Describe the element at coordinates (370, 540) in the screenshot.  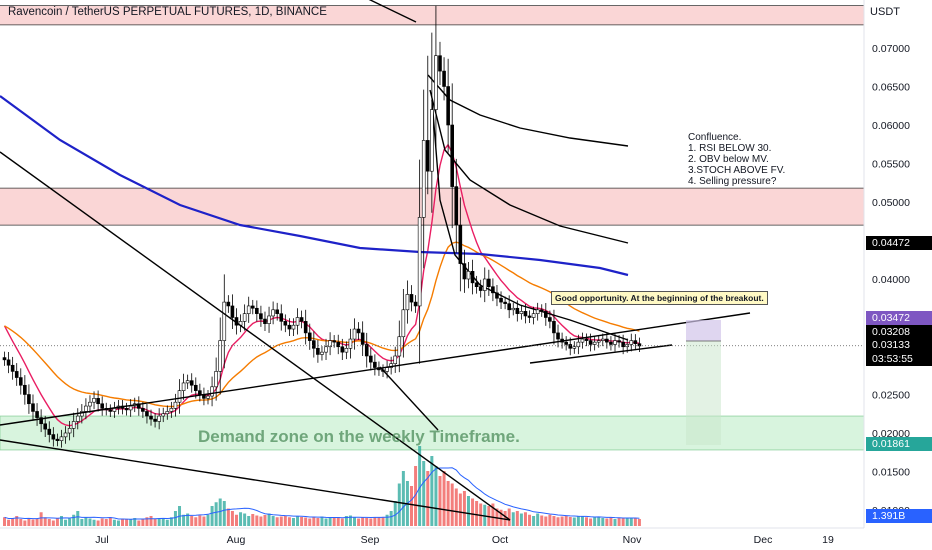
I see `x-tick-label: Sep` at that location.